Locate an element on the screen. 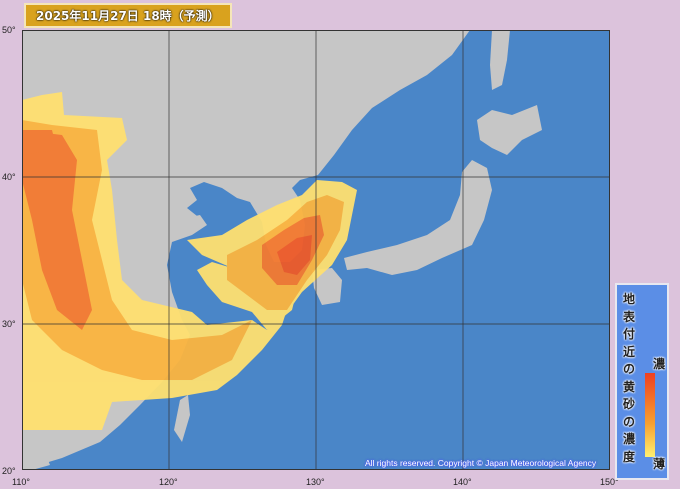  taiwan is located at coordinates (182, 418).